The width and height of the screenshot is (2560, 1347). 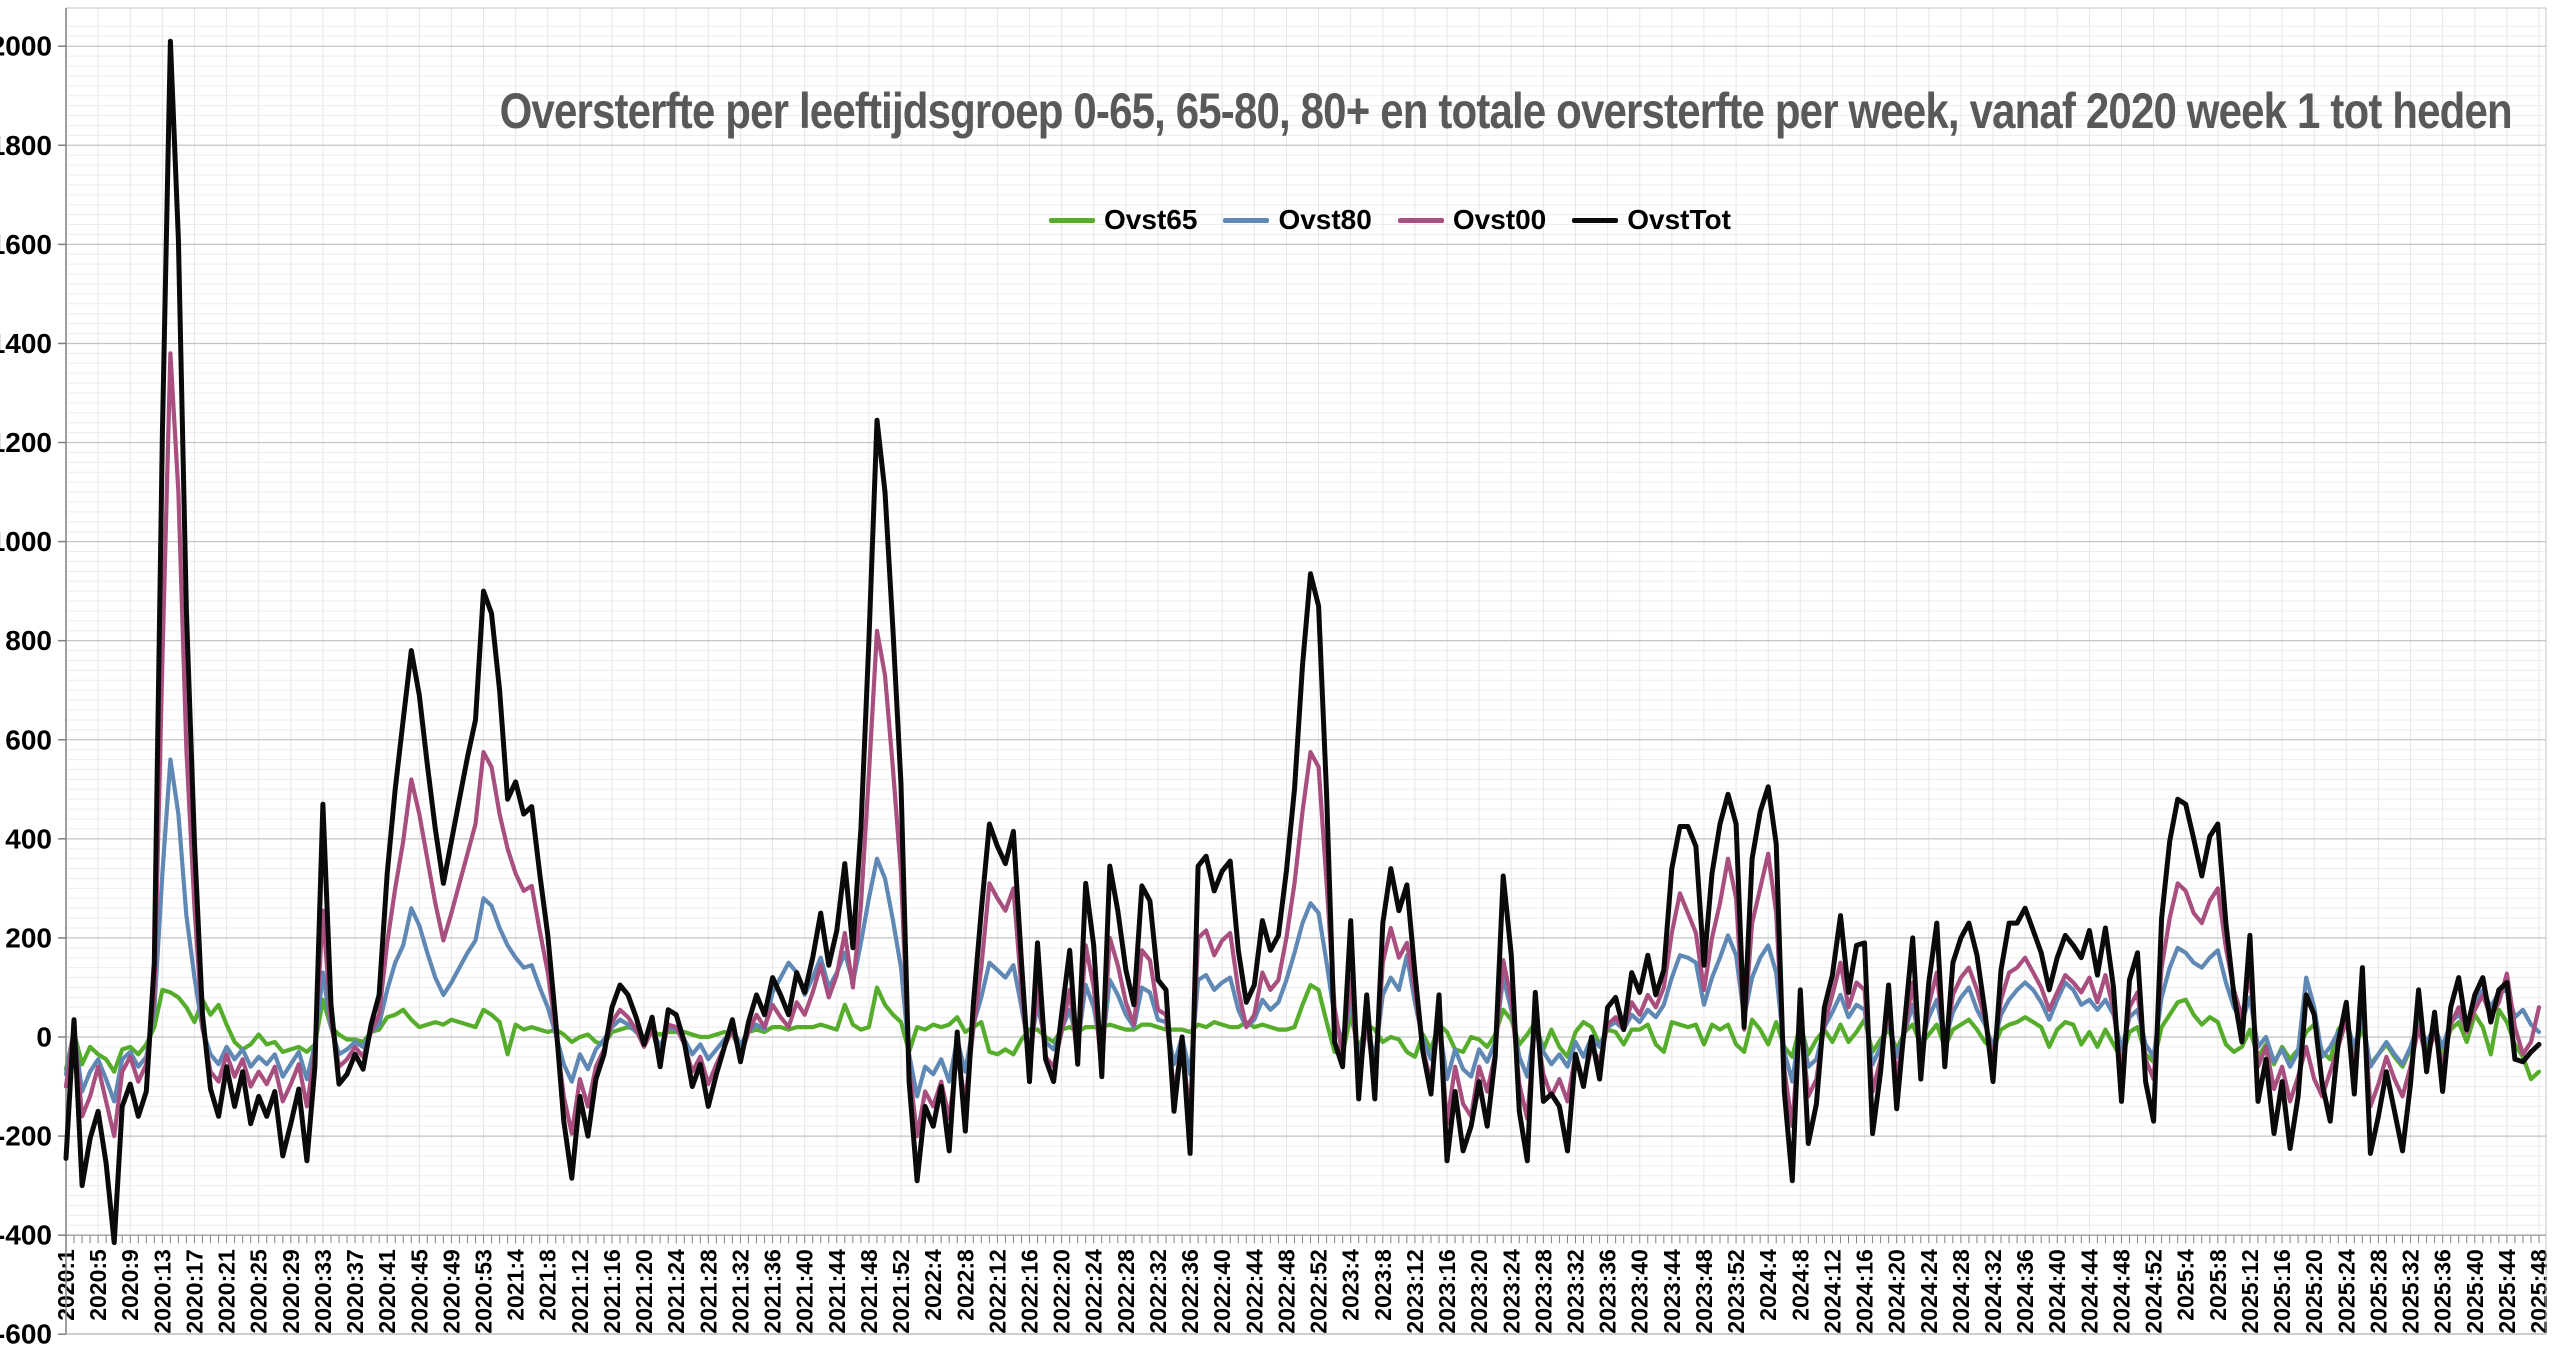 I want to click on x-tick-label: 2020:17, so click(x=194, y=1291).